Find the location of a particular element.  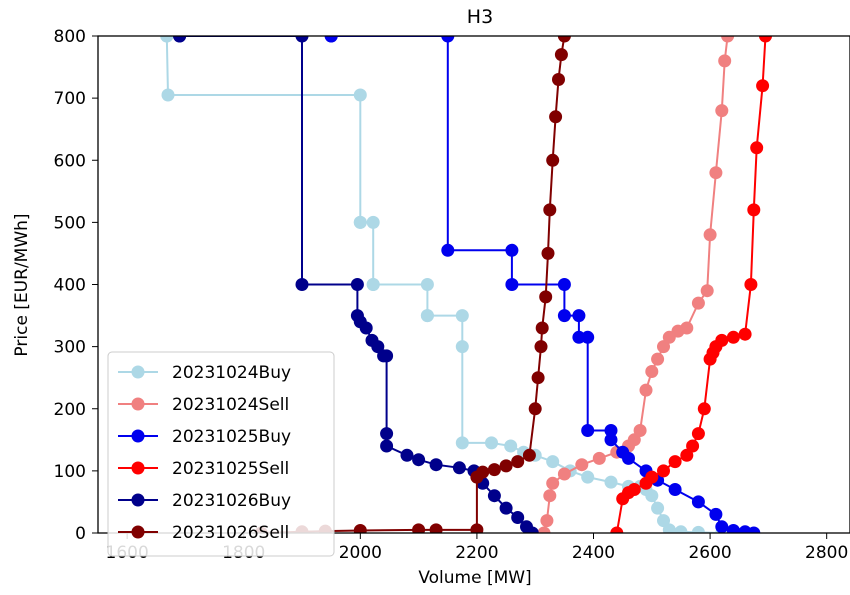

x-axis-label: Volume [MW] is located at coordinates (474, 578).